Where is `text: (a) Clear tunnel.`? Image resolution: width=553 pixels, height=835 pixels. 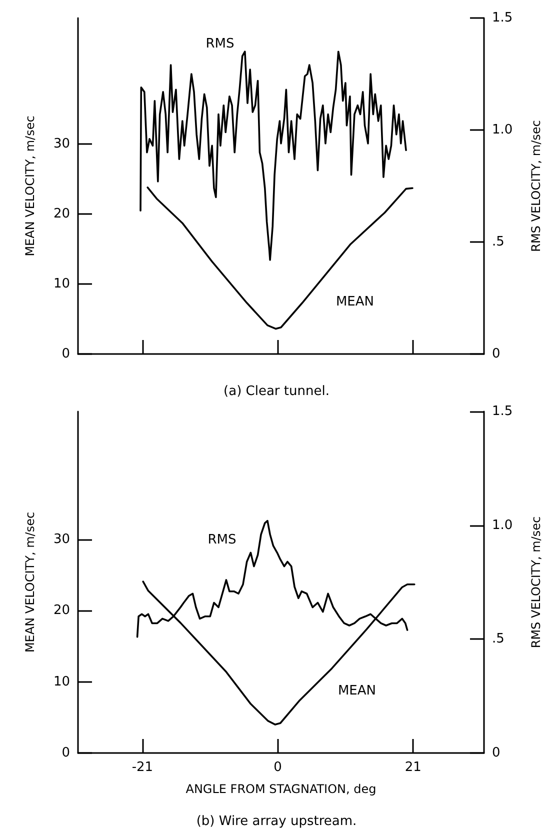 text: (a) Clear tunnel. is located at coordinates (277, 391).